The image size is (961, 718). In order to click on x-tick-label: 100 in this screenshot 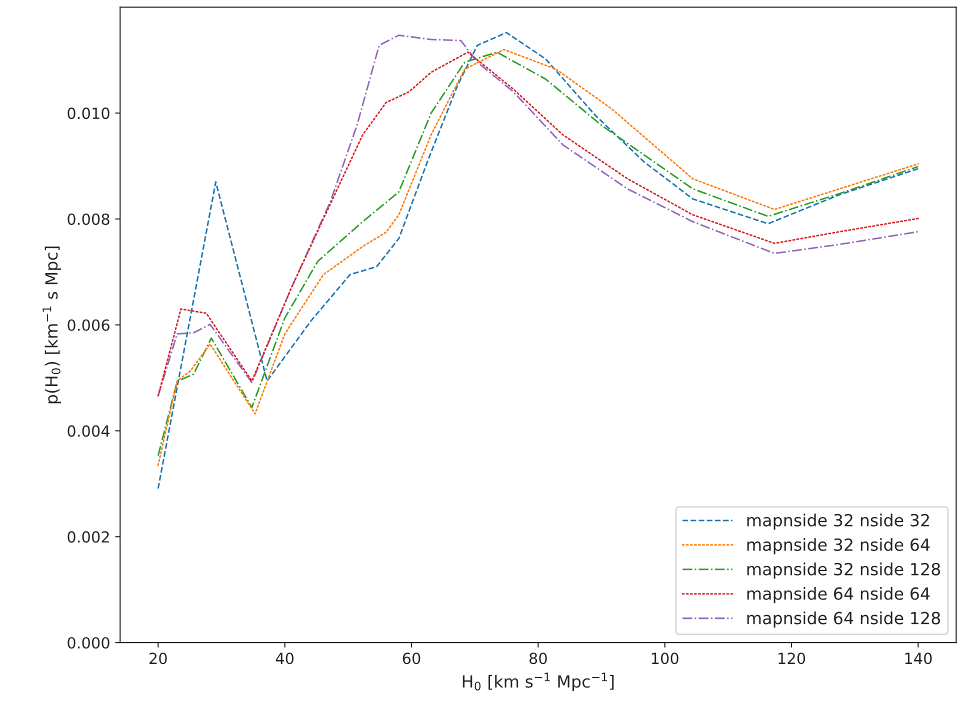, I will do `click(665, 658)`.